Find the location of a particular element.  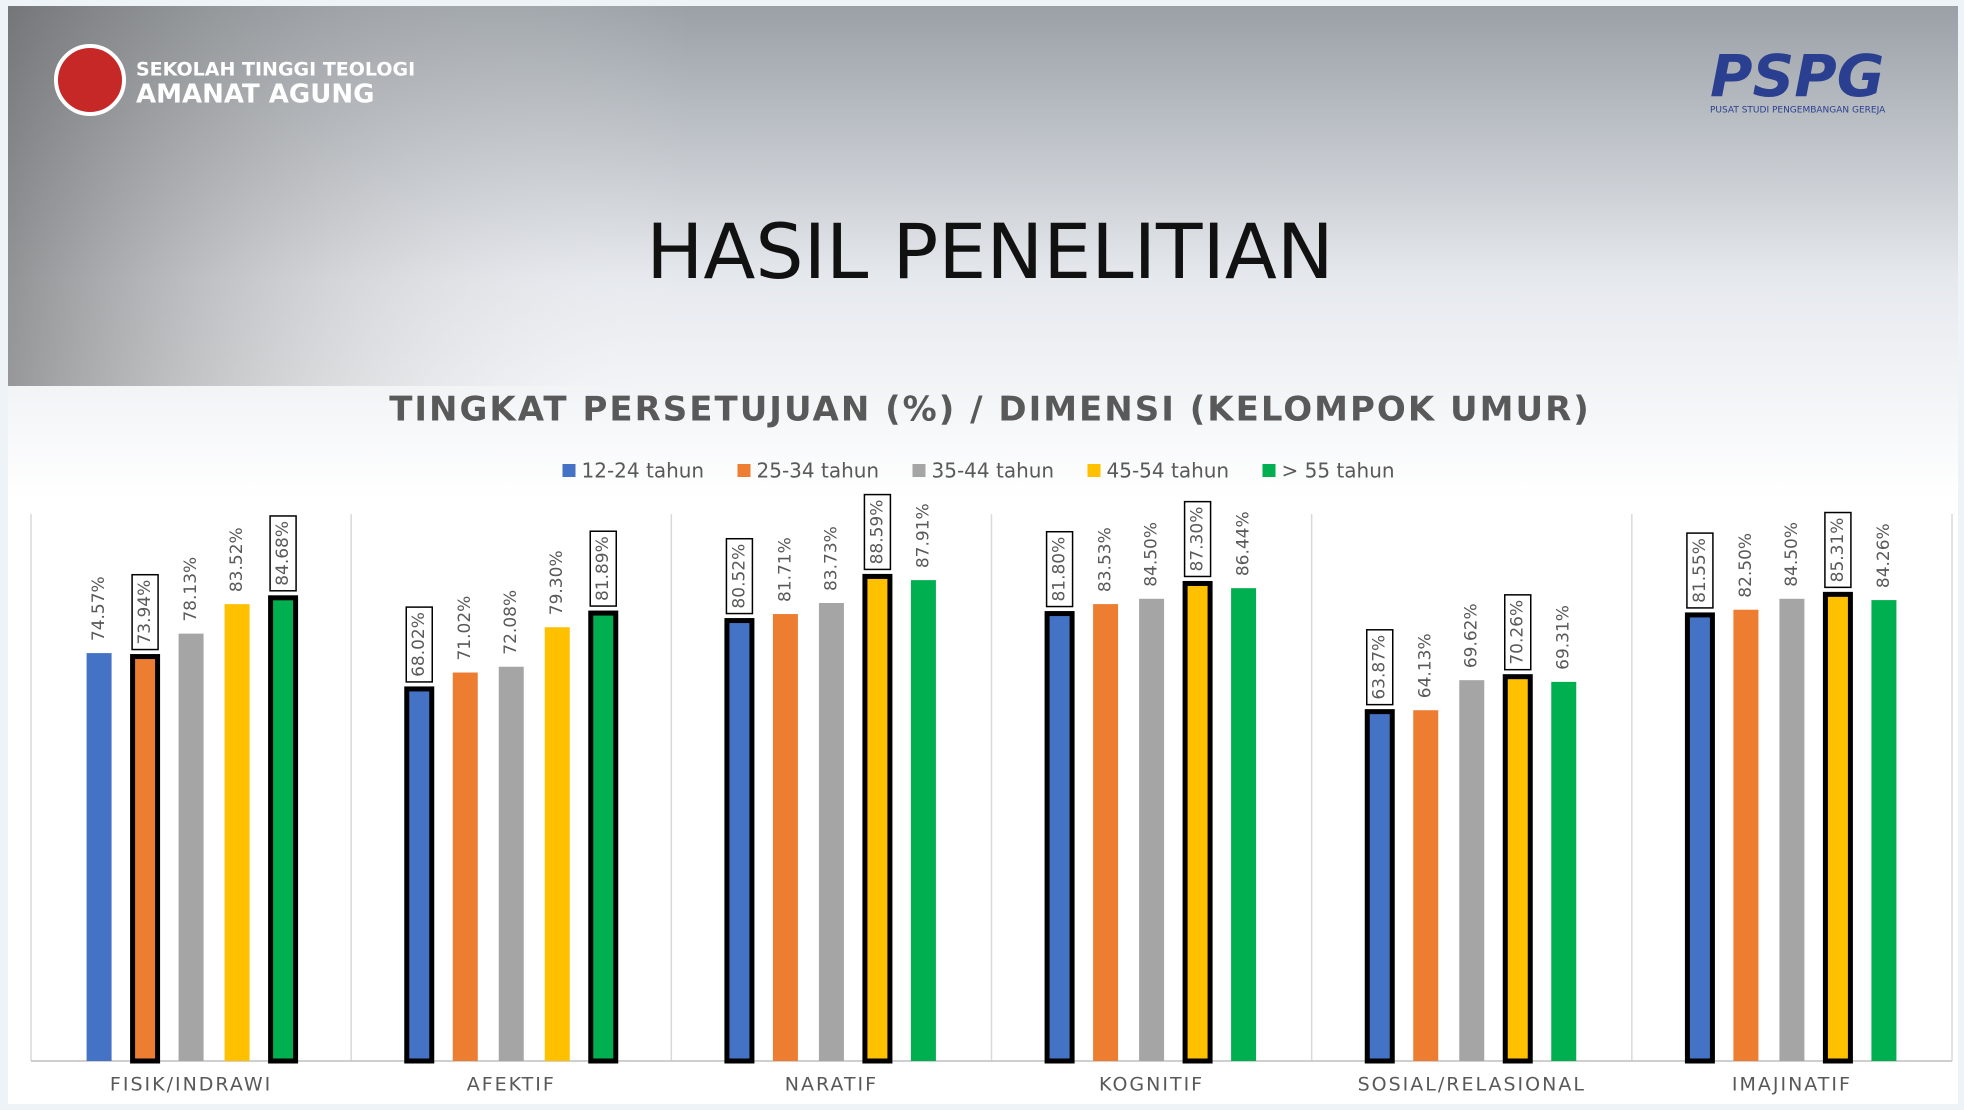

data-label: 81.80% is located at coordinates (1060, 569).